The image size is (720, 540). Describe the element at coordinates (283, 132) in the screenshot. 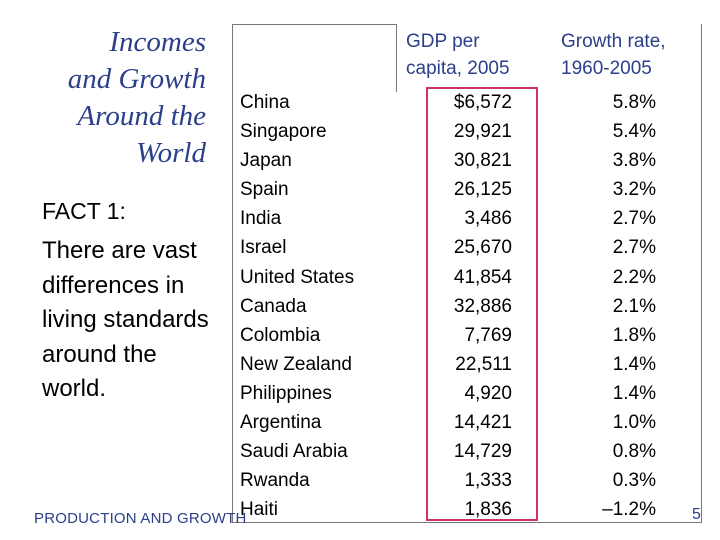

I see `country-cell: Singapore` at that location.